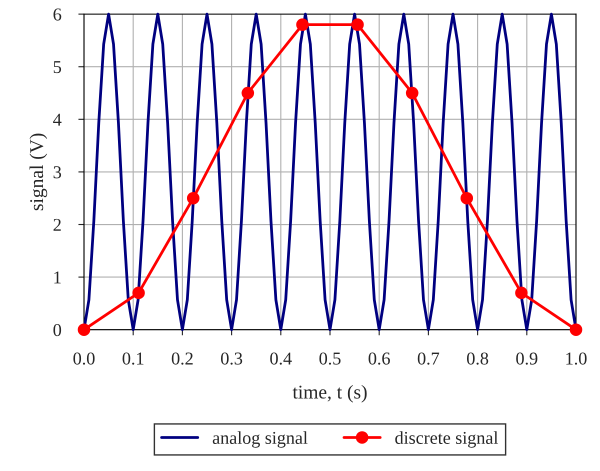  I want to click on x-tick-label: 0.5, so click(330, 358).